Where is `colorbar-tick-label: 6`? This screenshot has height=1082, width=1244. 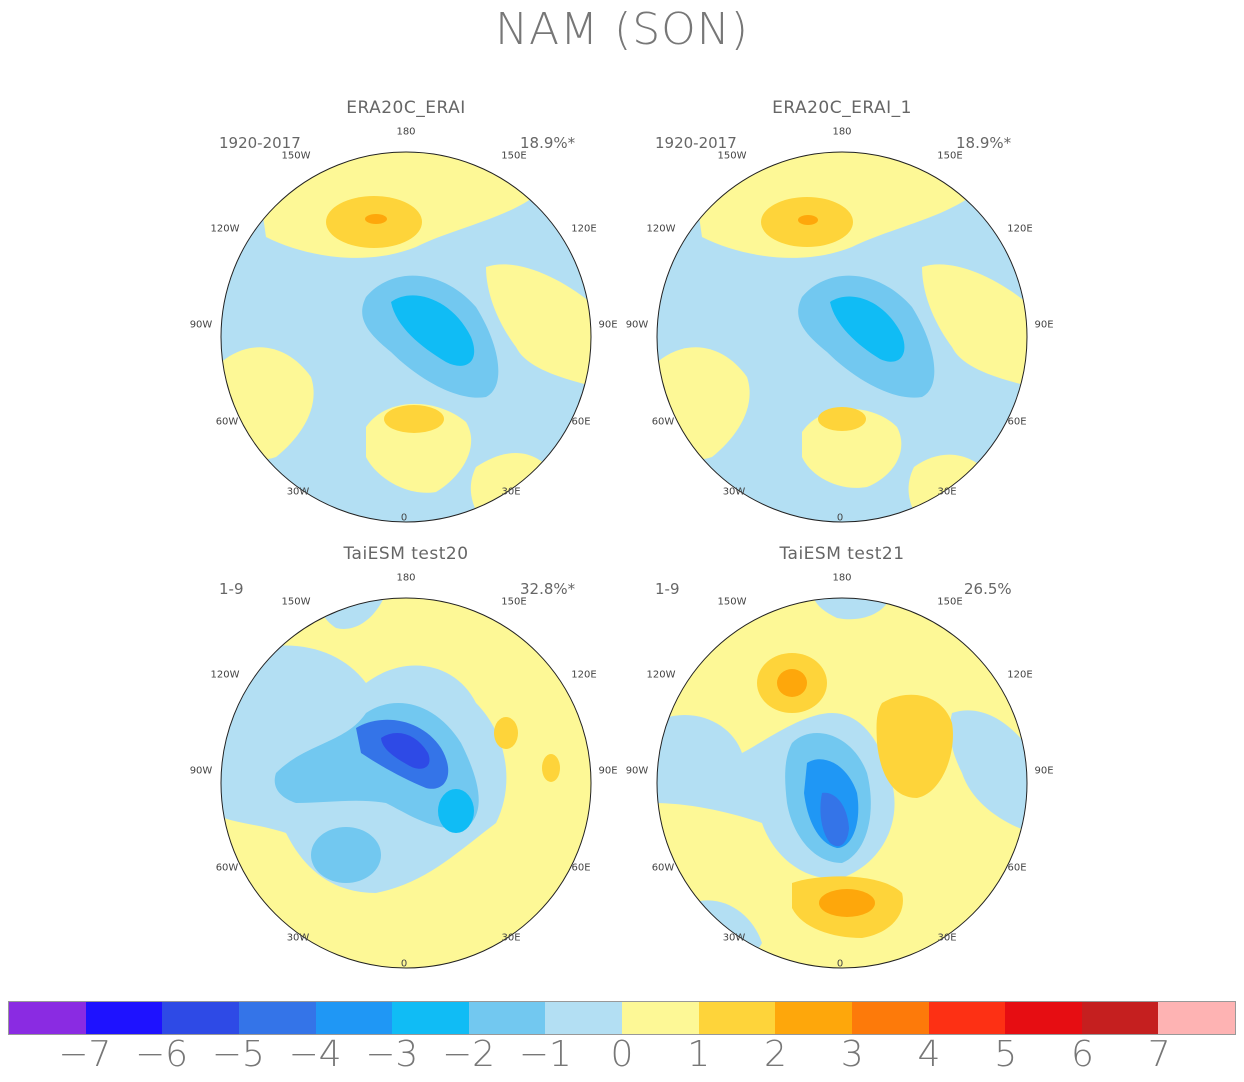
colorbar-tick-label: 6 is located at coordinates (1082, 1054).